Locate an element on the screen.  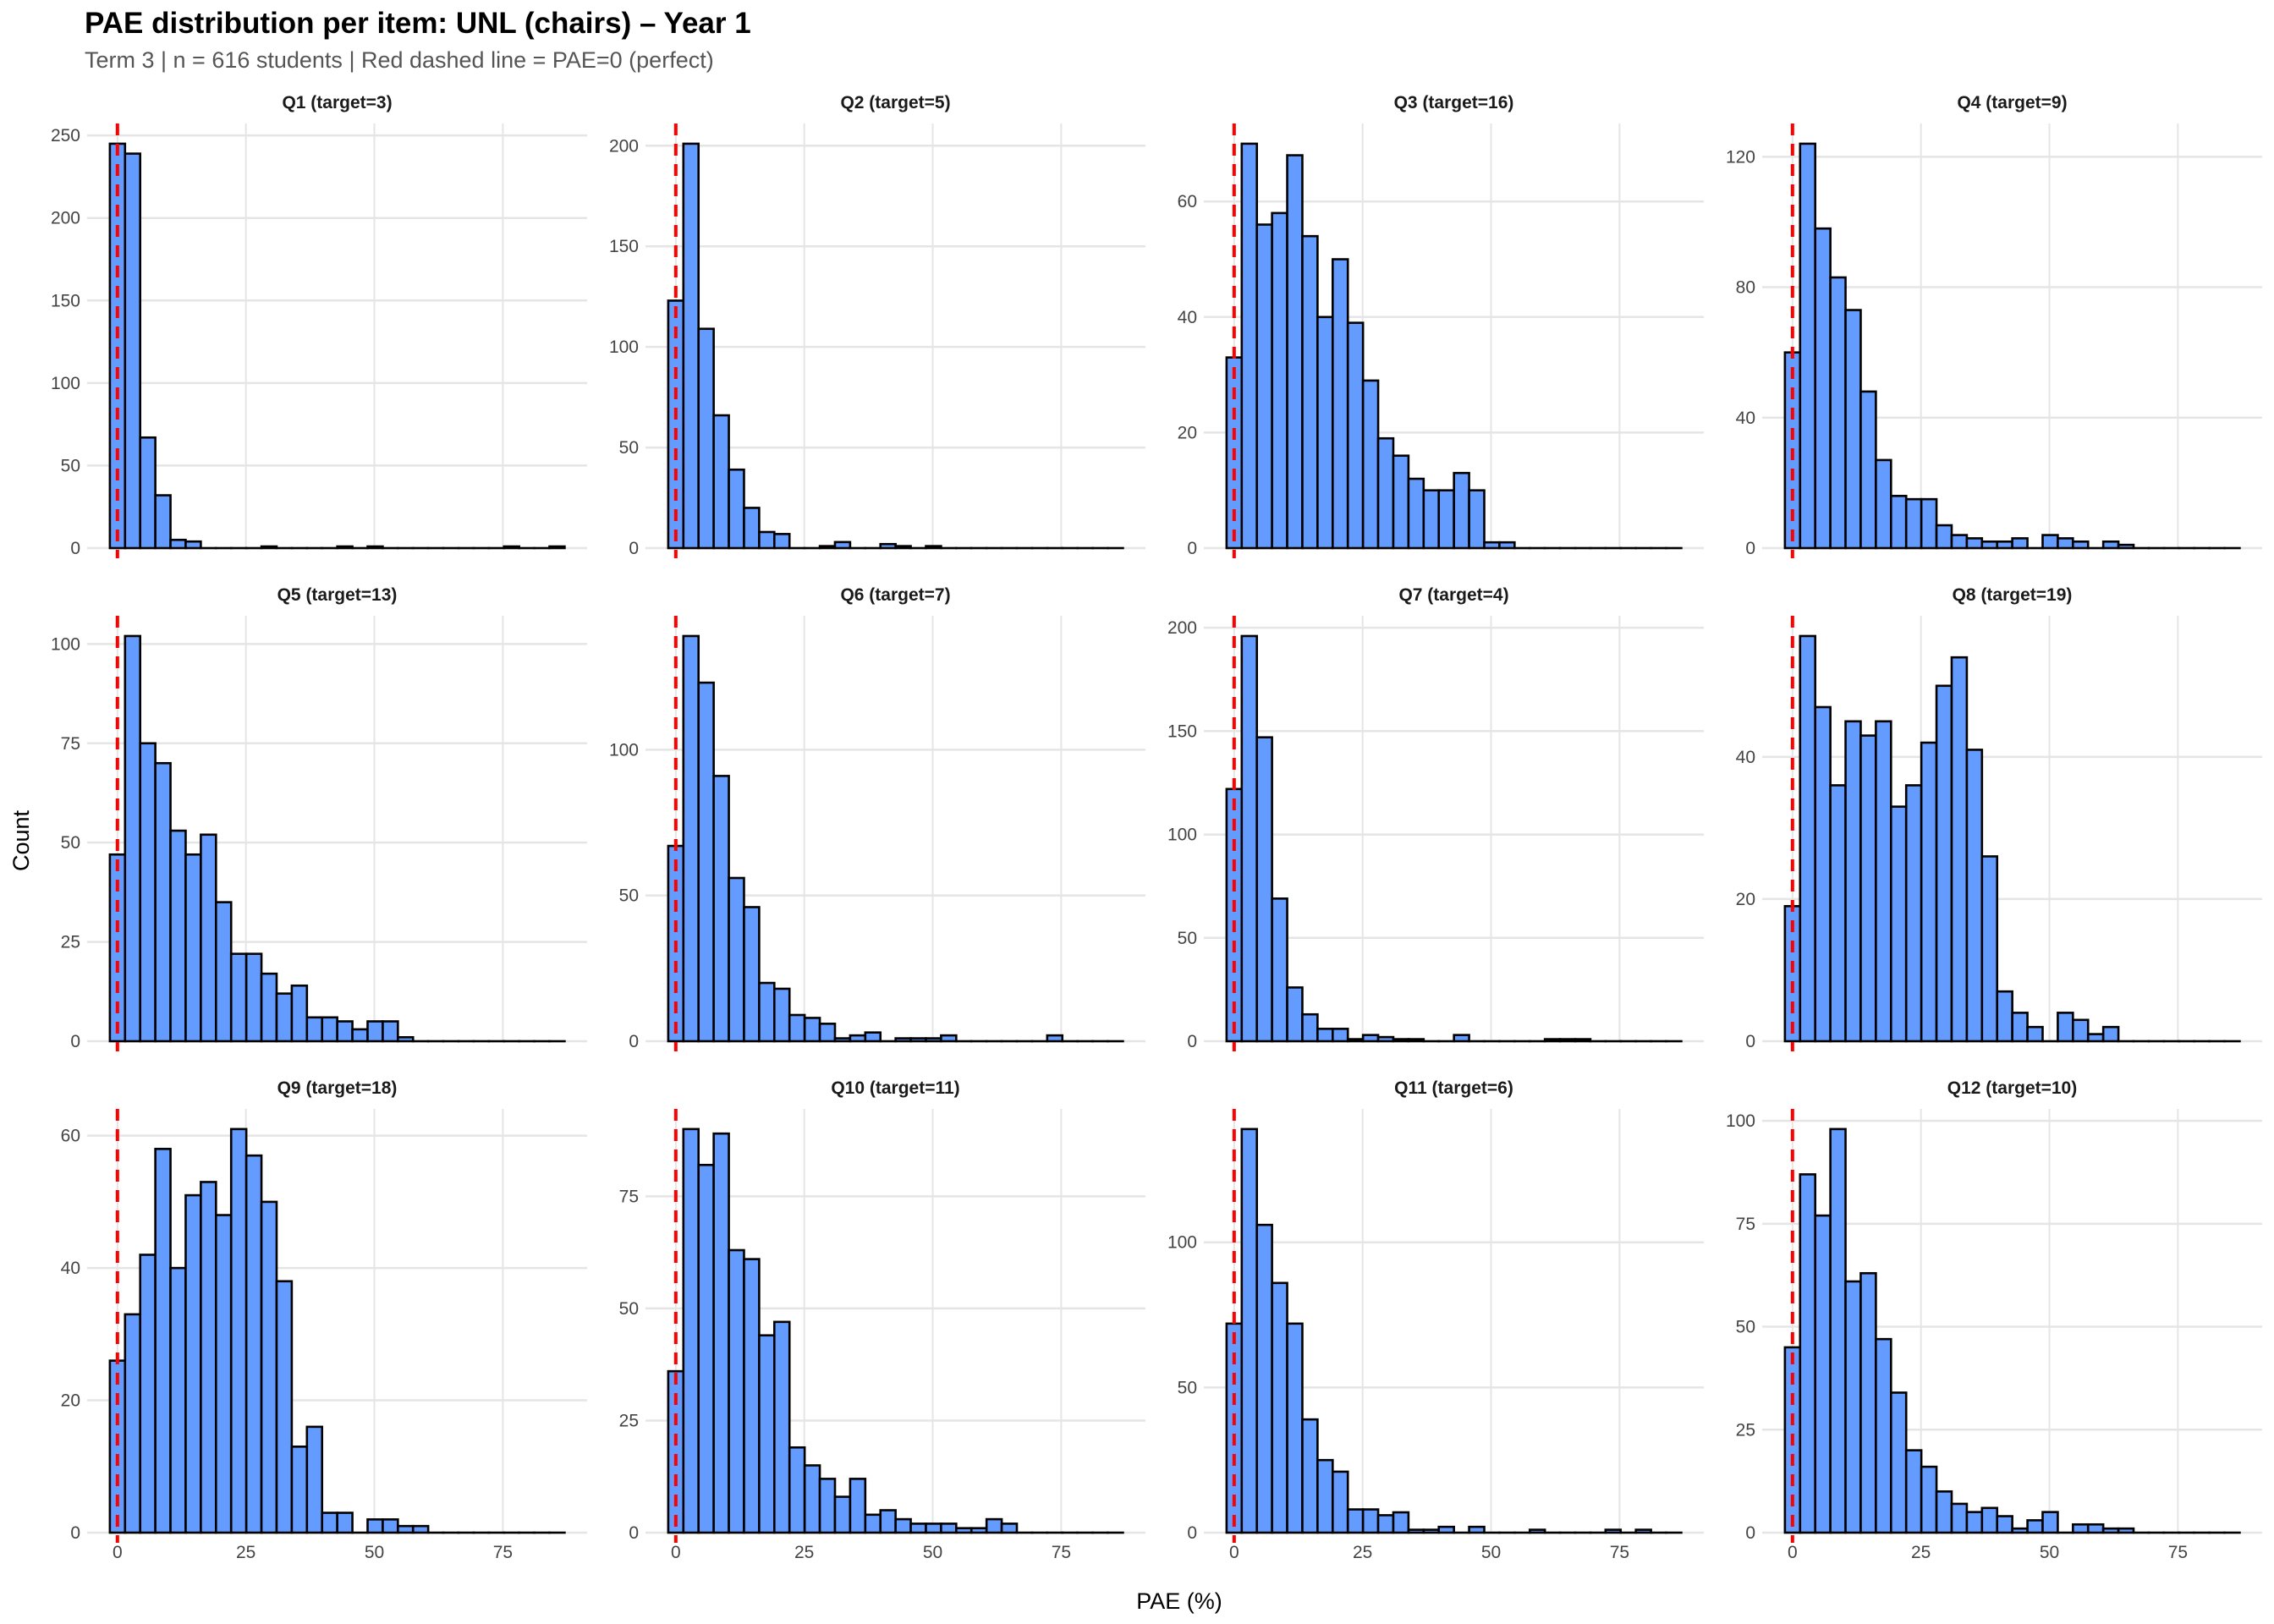
y-tick-label: 20 is located at coordinates (1187, 433).